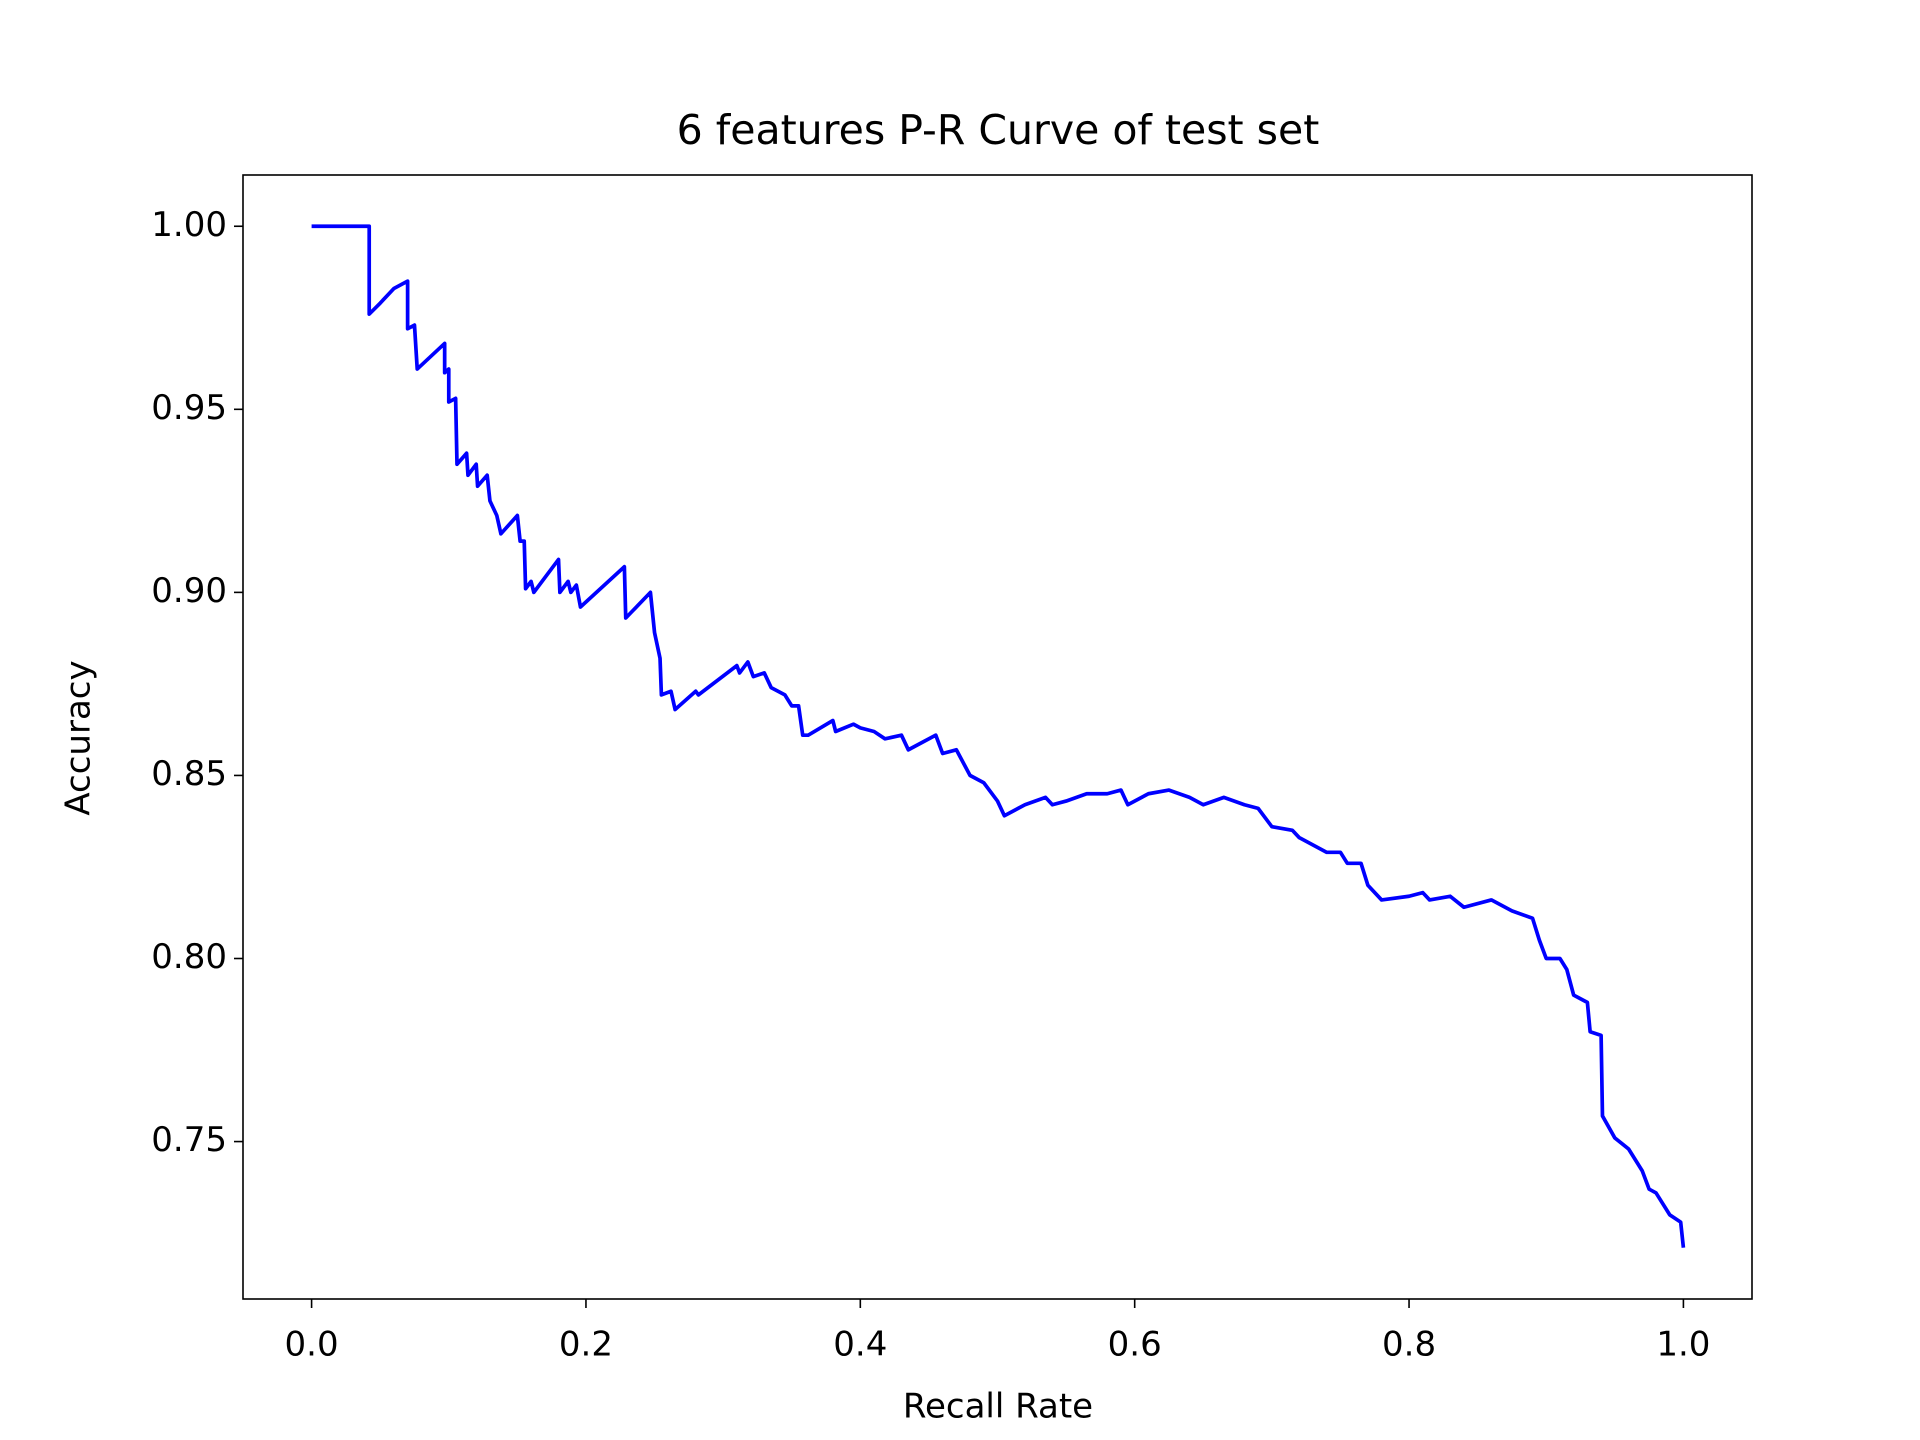 The height and width of the screenshot is (1440, 1920). What do you see at coordinates (312, 1345) in the screenshot?
I see `x-tick-label: 0.0` at bounding box center [312, 1345].